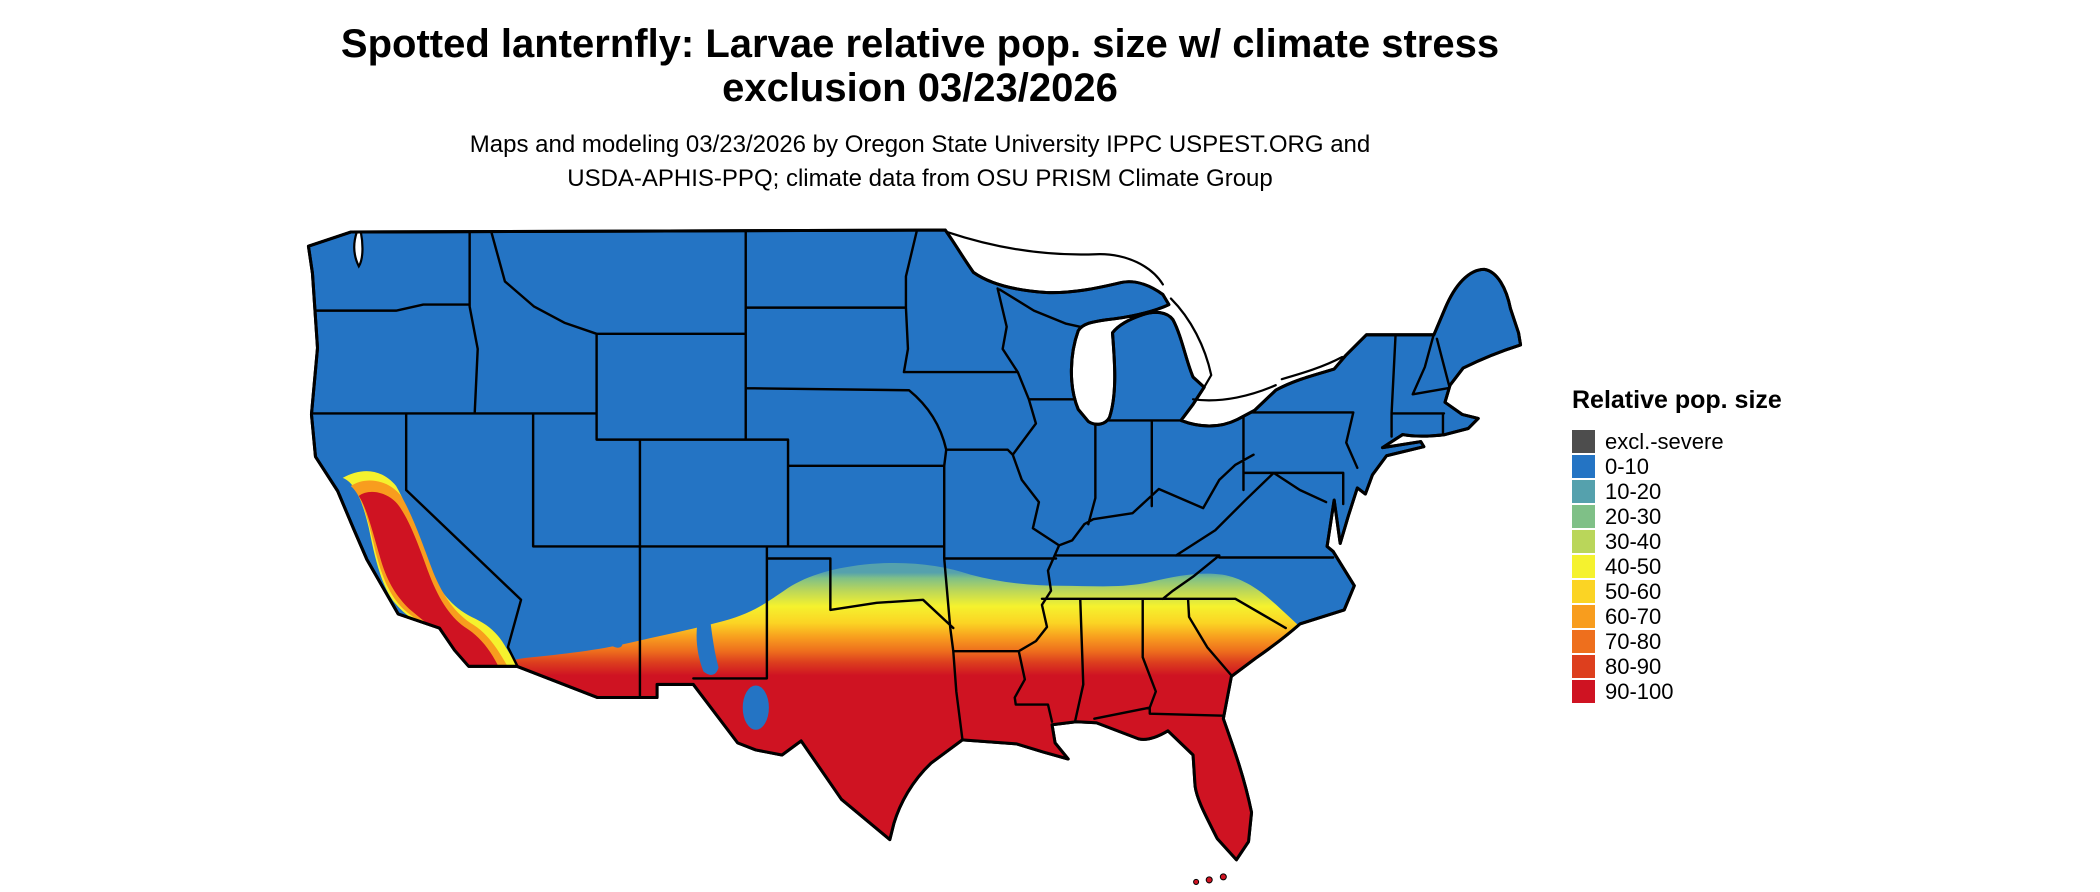 This screenshot has height=892, width=2100. Describe the element at coordinates (1722, 541) in the screenshot. I see `legend-item: 30-40` at that location.